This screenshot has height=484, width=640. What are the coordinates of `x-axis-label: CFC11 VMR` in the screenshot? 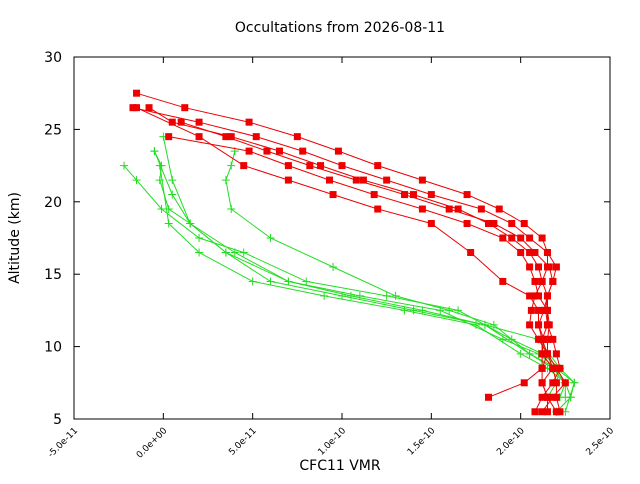 It's located at (340, 466).